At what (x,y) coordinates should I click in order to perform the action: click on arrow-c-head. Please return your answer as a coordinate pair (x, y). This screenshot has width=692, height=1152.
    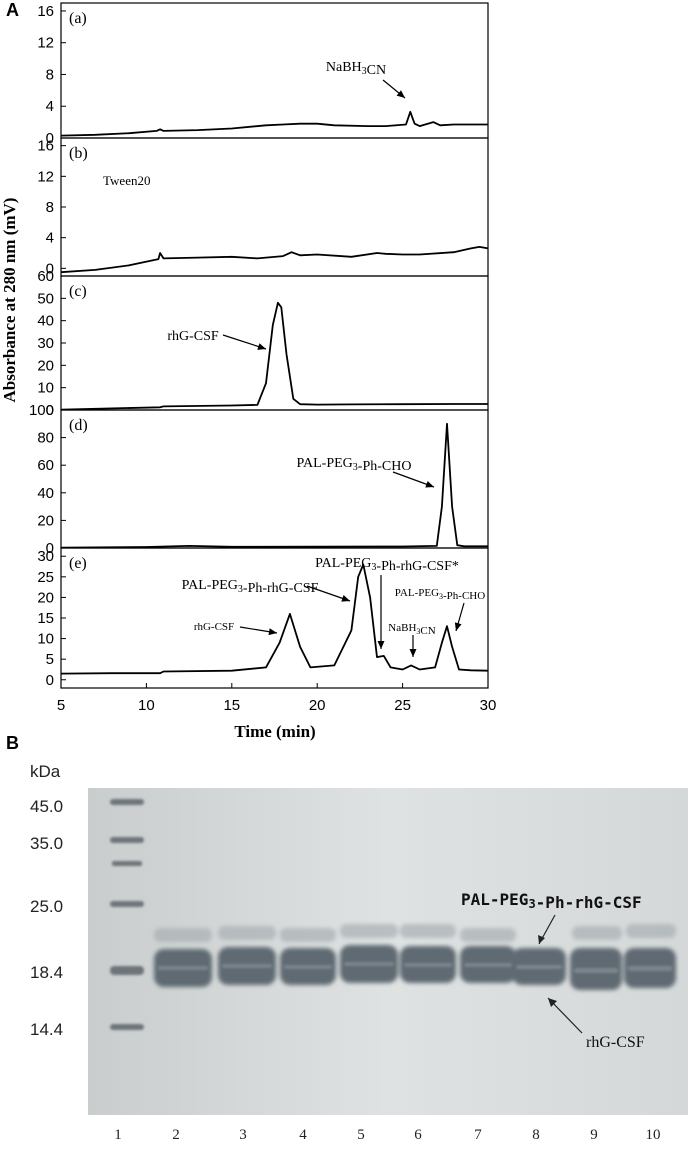
    Looking at the image, I should click on (261, 346).